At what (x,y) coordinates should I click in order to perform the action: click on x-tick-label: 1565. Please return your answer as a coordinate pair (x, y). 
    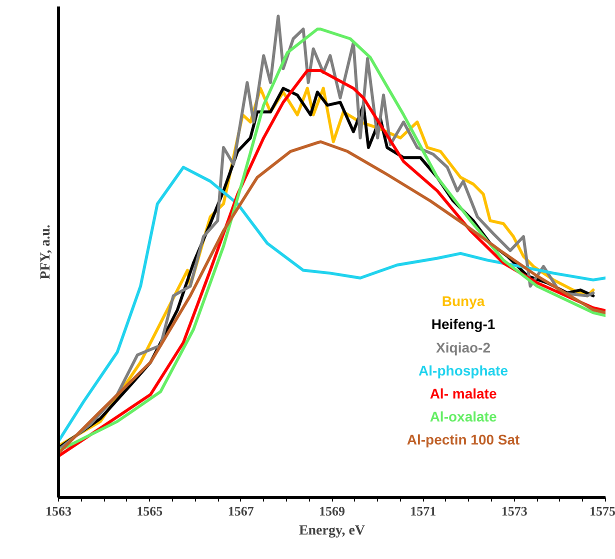
    Looking at the image, I should click on (150, 511).